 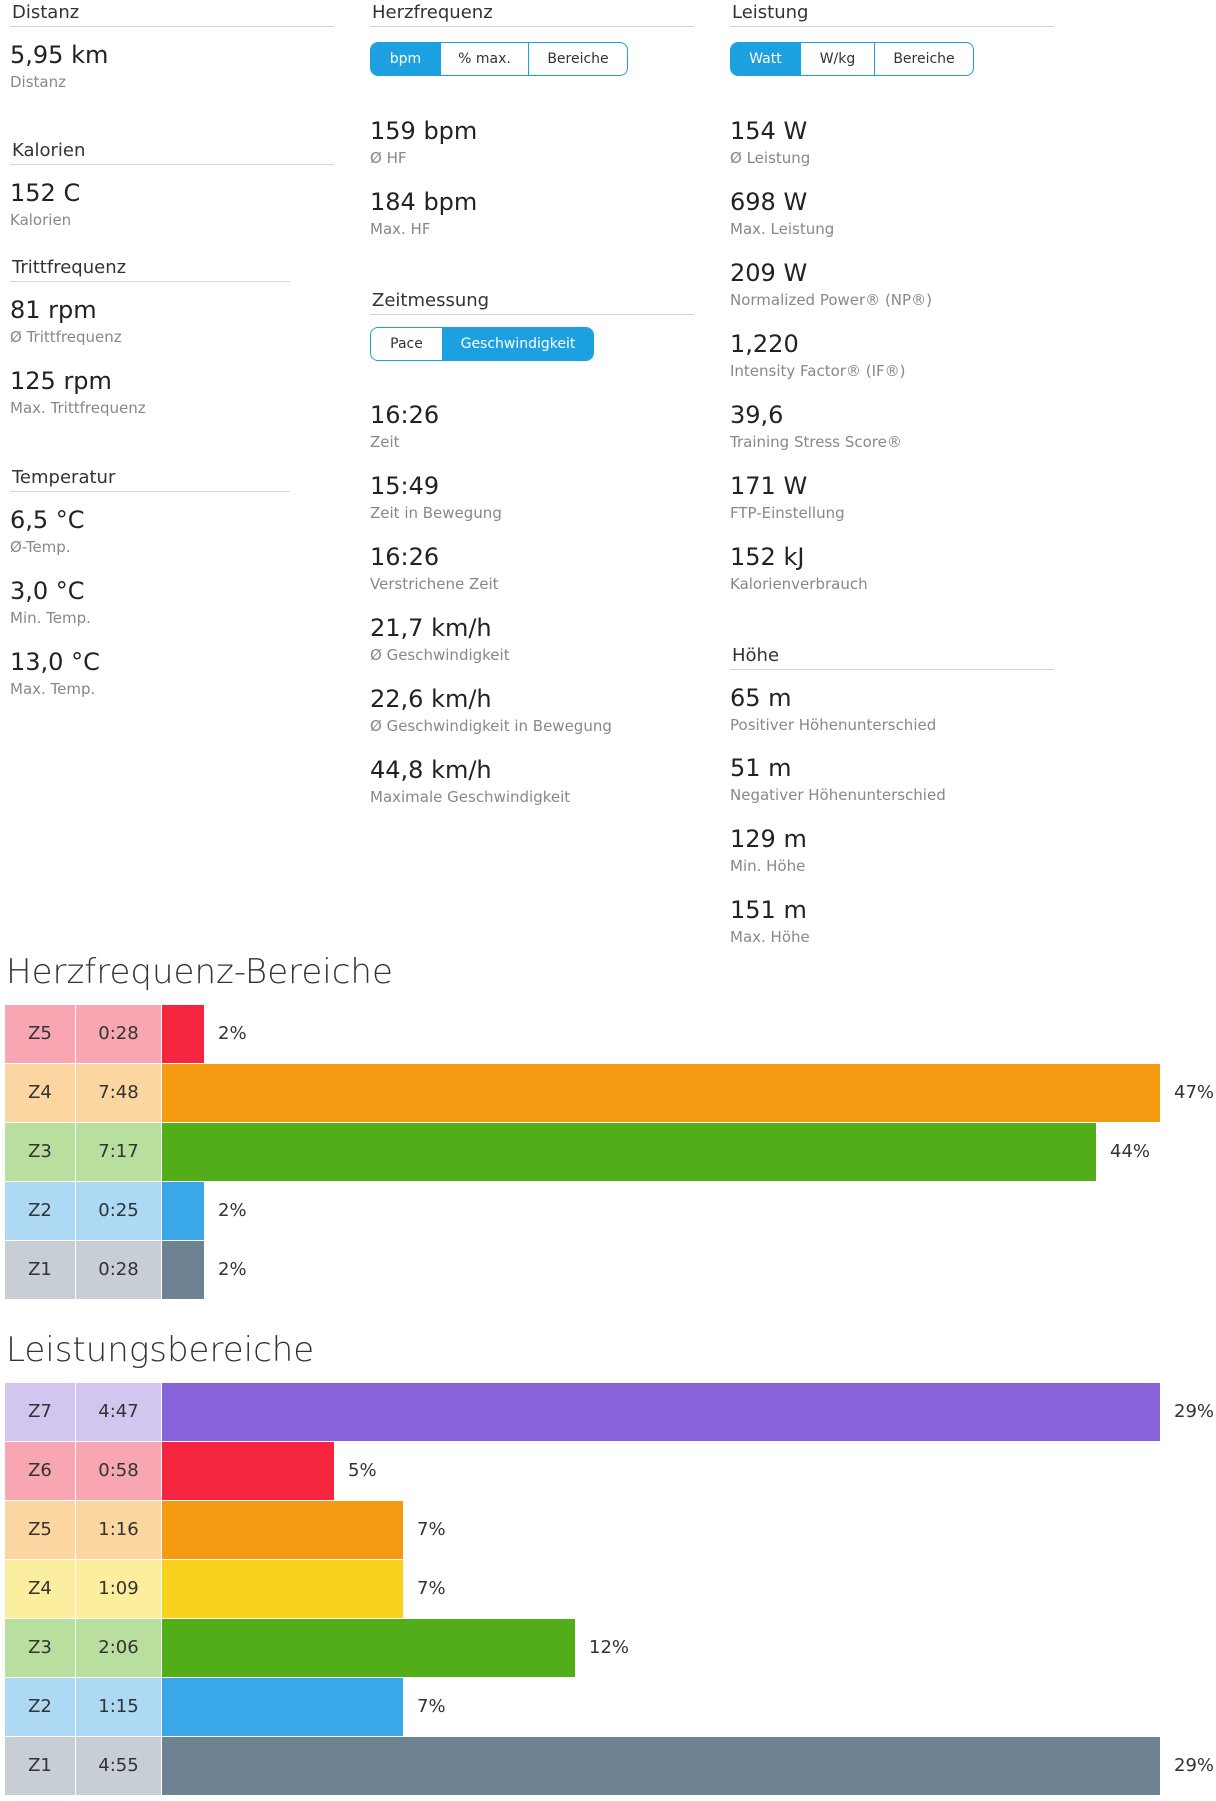 I want to click on zone-time: 7:48, so click(x=118, y=1093).